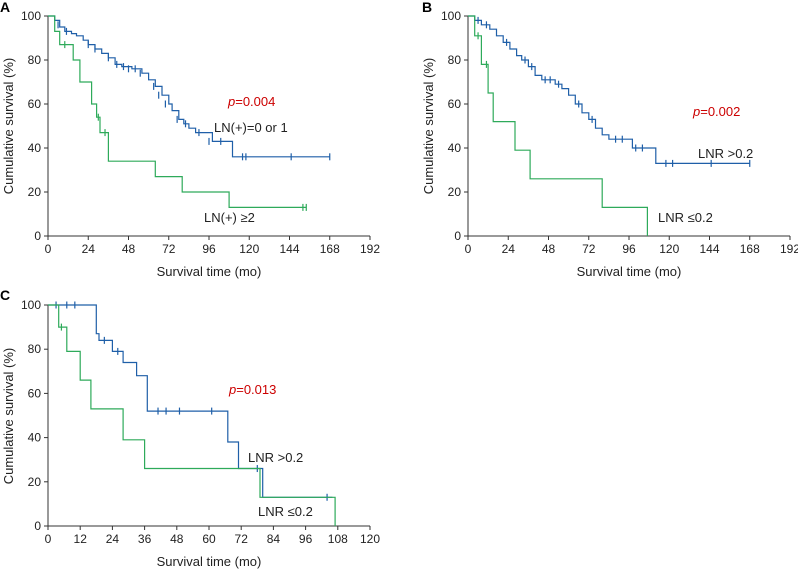 The width and height of the screenshot is (798, 569). What do you see at coordinates (5, 295) in the screenshot?
I see `panel-letter-c: C` at bounding box center [5, 295].